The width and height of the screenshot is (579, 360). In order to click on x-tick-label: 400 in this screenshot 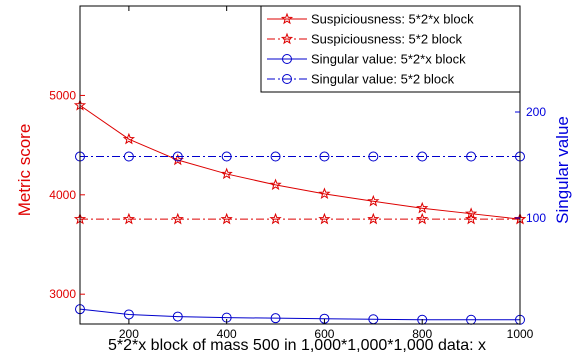, I will do `click(227, 334)`.